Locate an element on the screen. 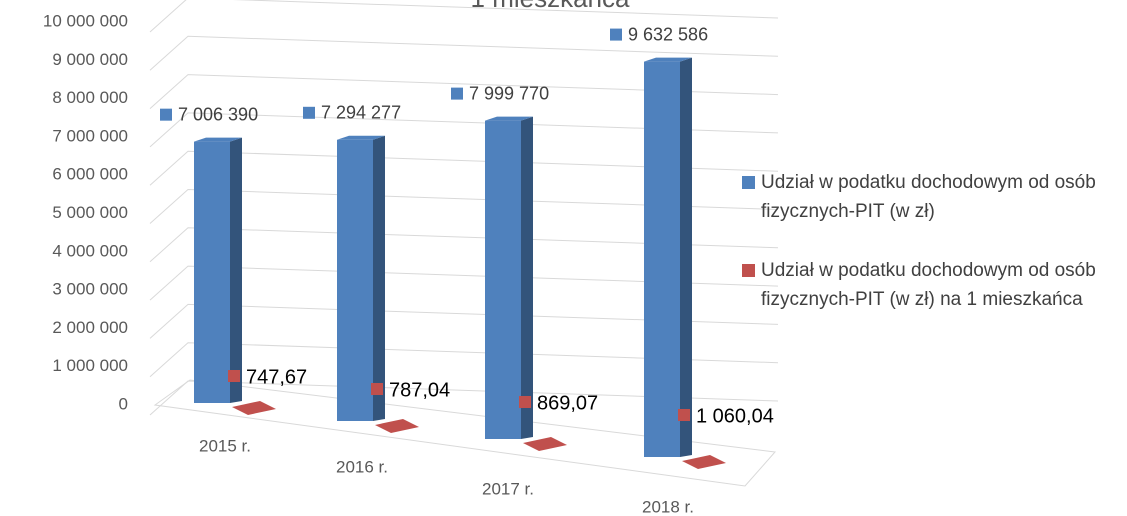 This screenshot has height=516, width=1127. y-tick-label: 0 is located at coordinates (123, 403).